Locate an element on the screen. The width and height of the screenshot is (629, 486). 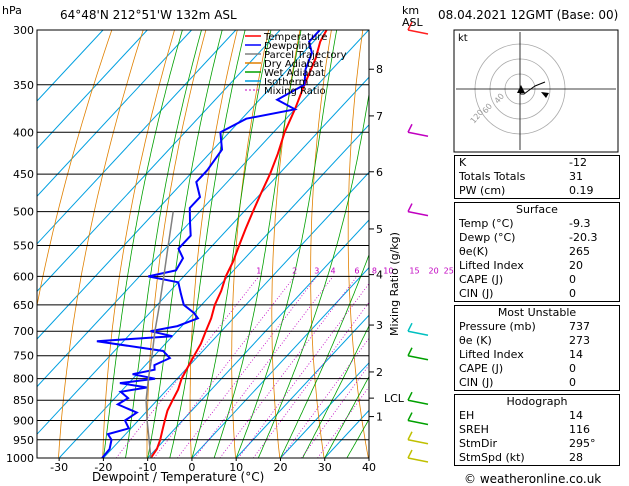
legend-label: Dry Adiabat is located at coordinates (293, 64).